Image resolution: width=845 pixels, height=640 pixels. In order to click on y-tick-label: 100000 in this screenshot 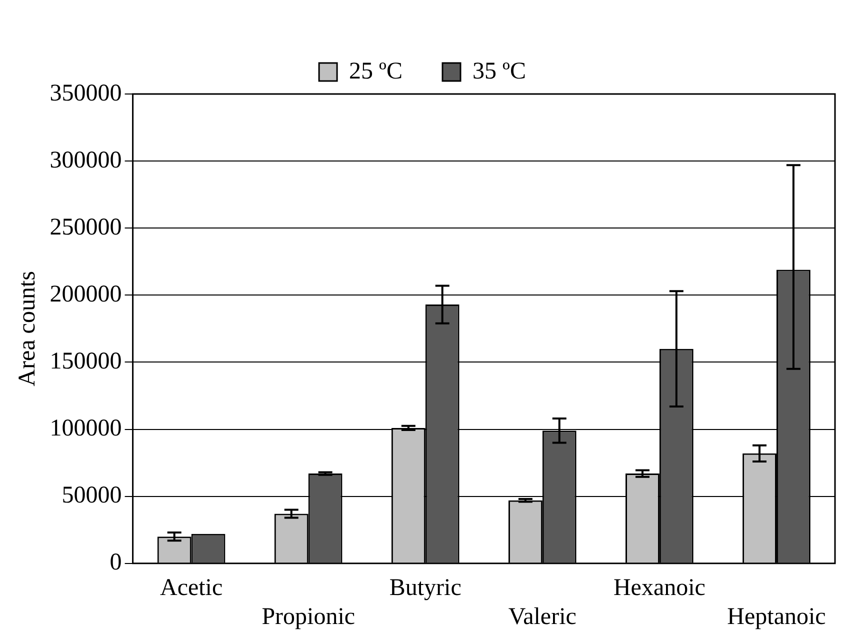, I will do `click(86, 429)`.